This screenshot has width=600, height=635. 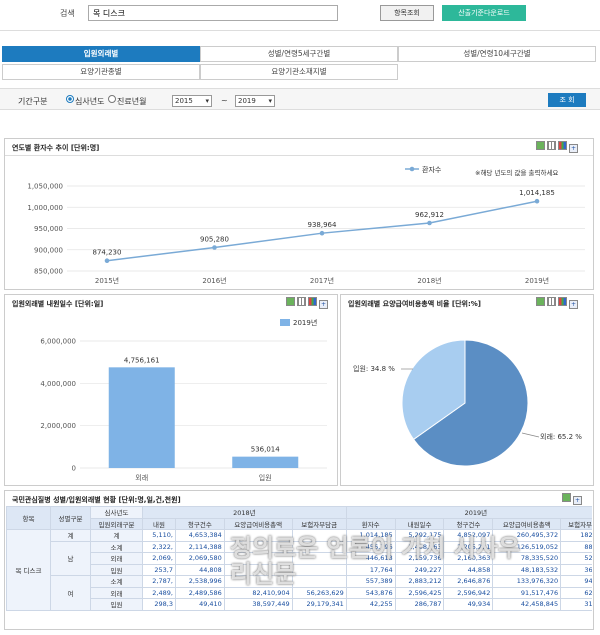 I want to click on bar, so click(x=141, y=417).